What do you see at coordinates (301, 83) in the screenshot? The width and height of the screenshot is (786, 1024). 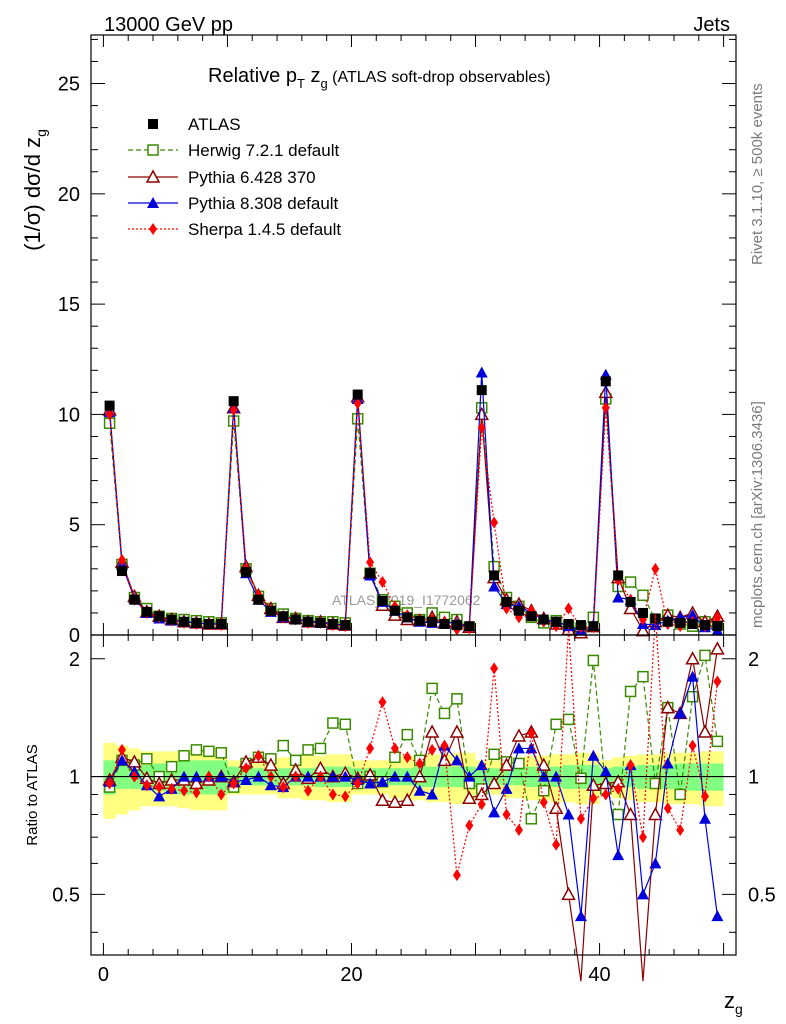 I see `chart-title-sub-t: T` at bounding box center [301, 83].